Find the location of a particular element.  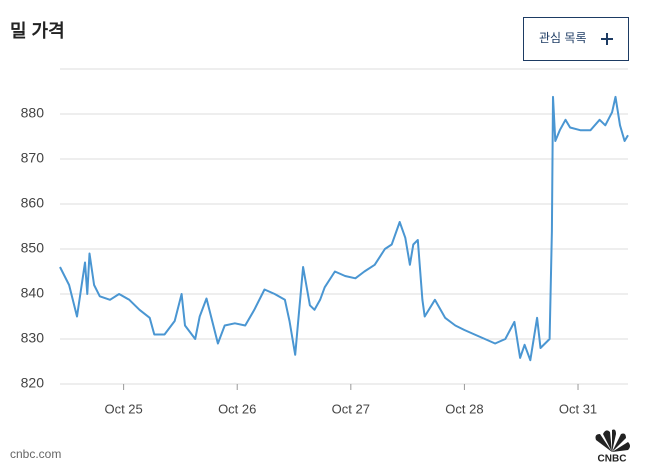

x-tick-label: Oct 26 is located at coordinates (237, 408).